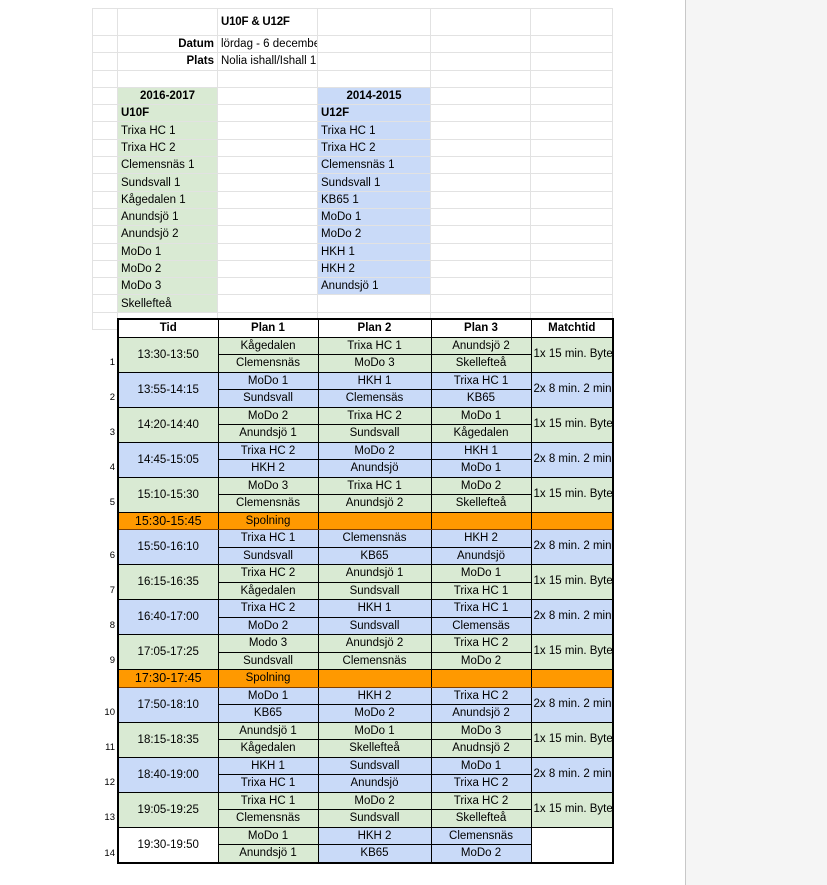 The height and width of the screenshot is (885, 827). Describe the element at coordinates (374, 130) in the screenshot. I see `team-item-right: Trixa HC 1` at that location.